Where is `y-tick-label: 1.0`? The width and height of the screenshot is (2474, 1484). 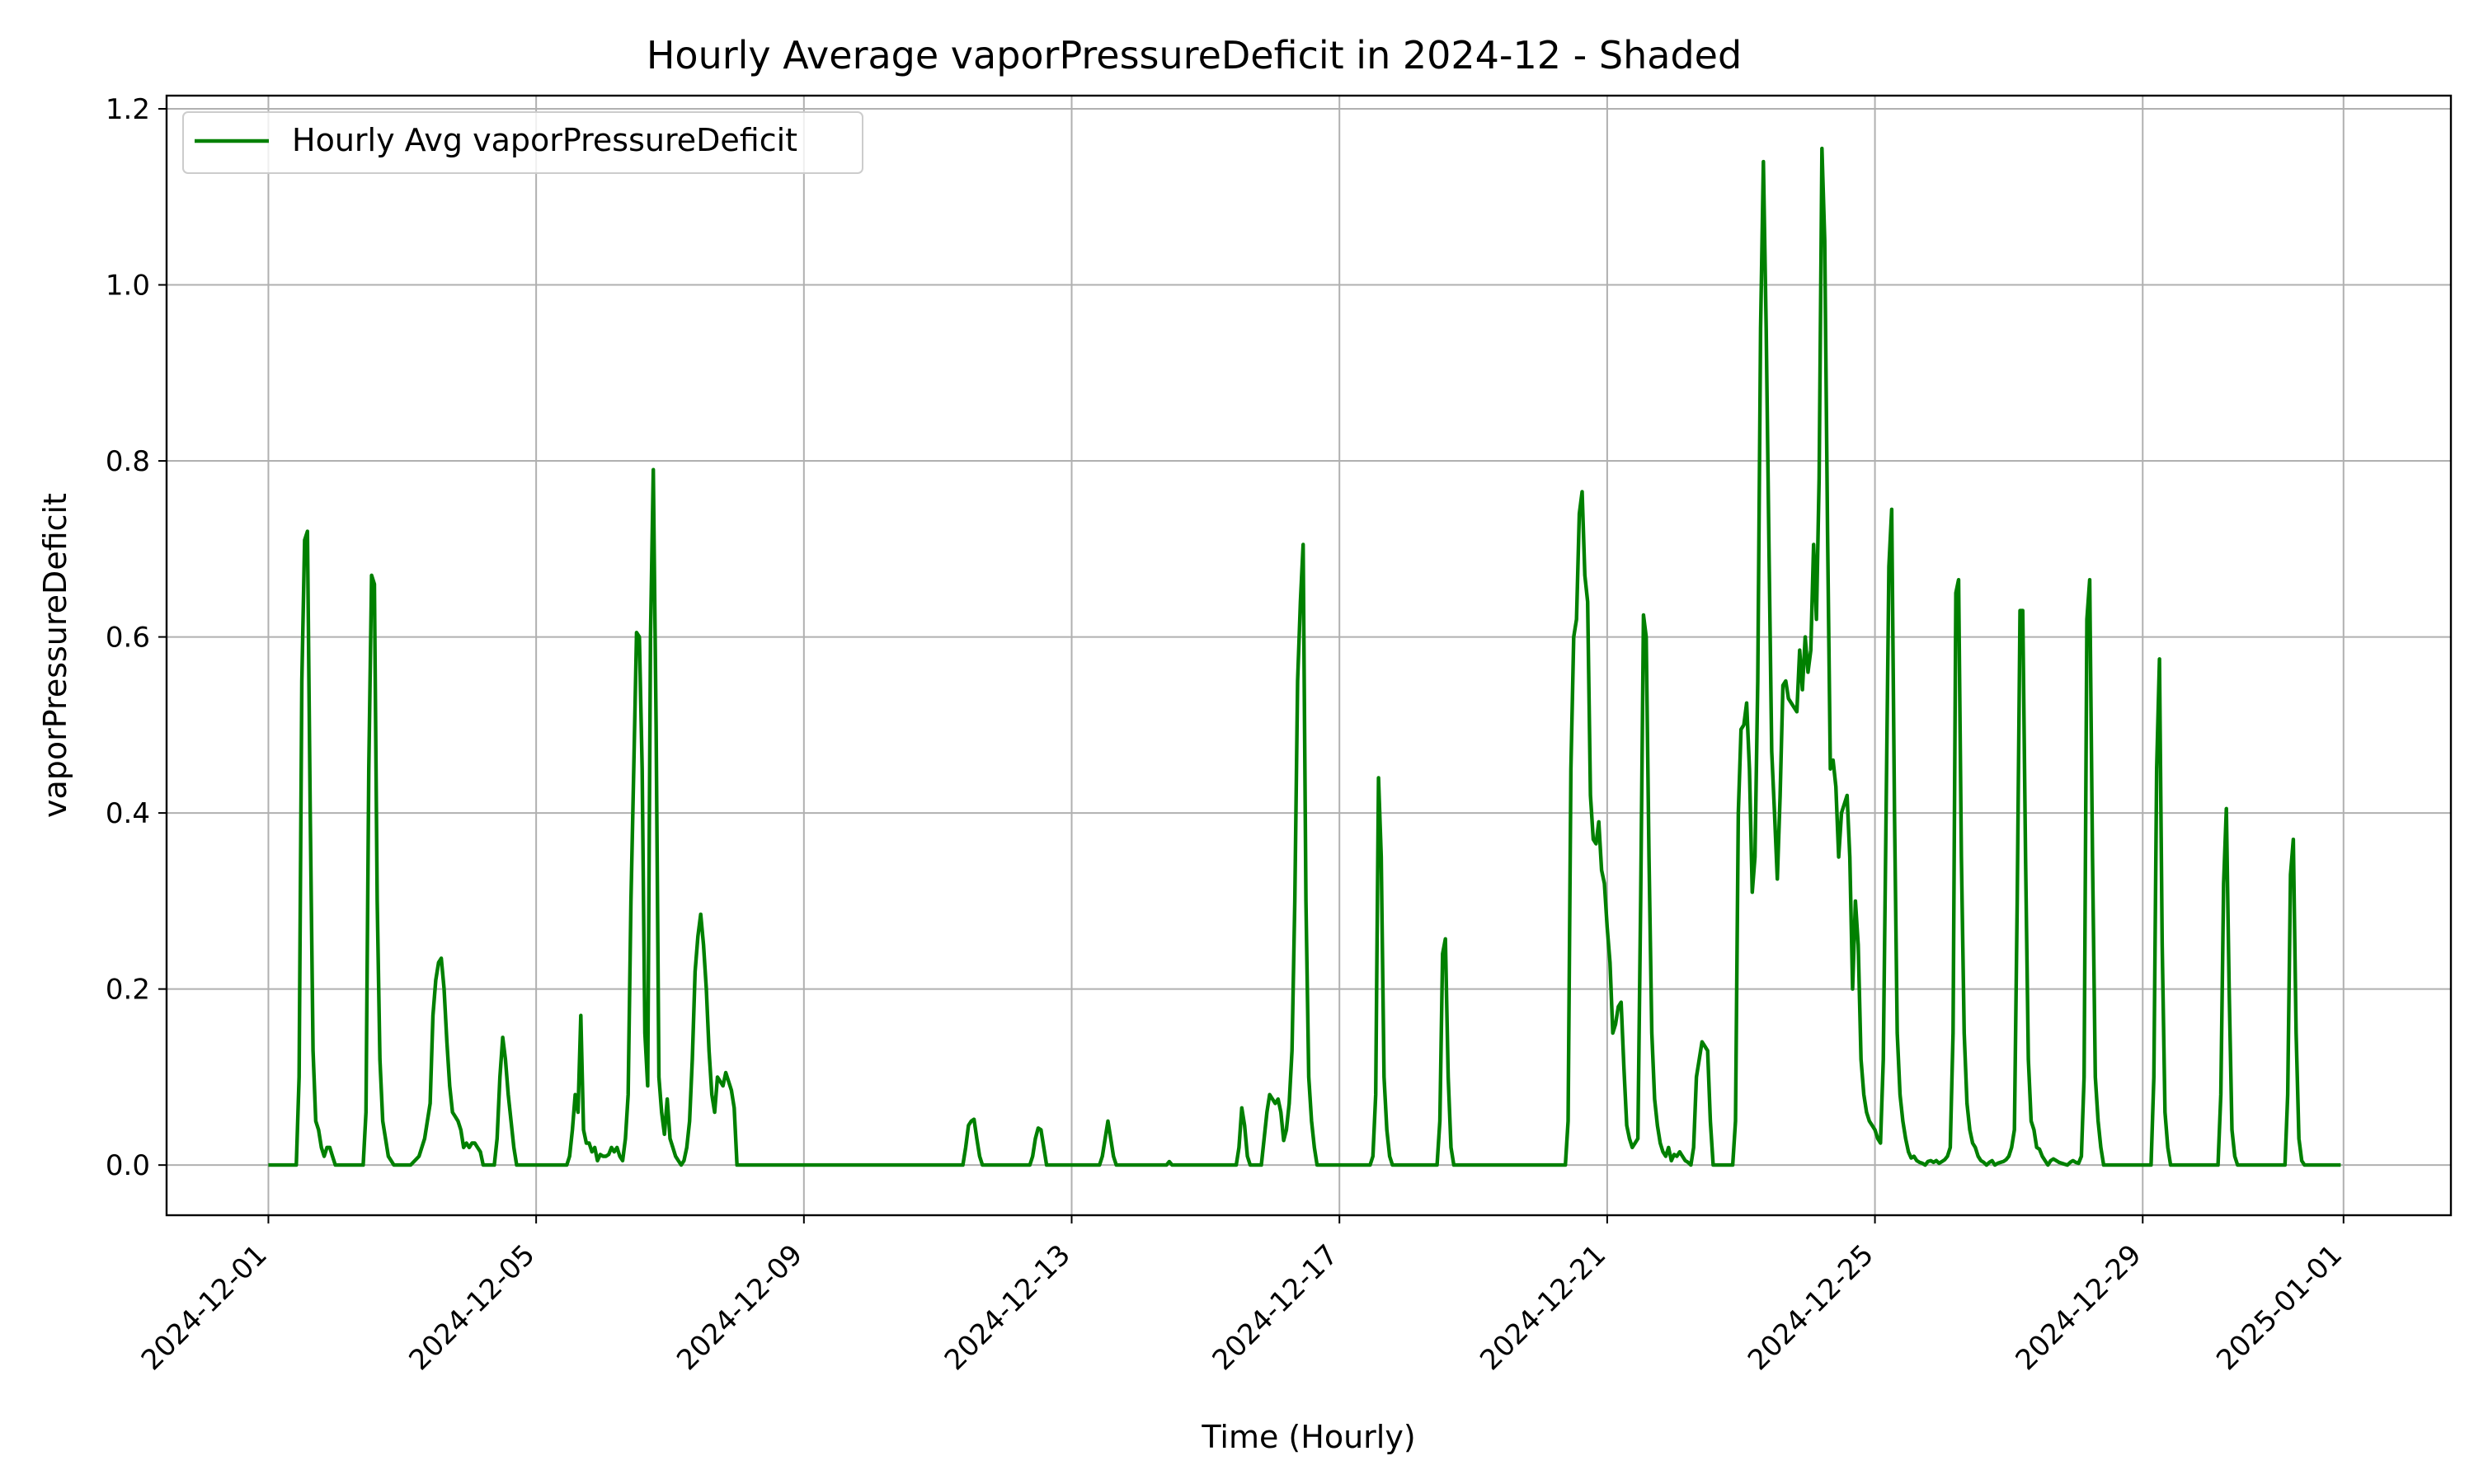
y-tick-label: 1.0 is located at coordinates (128, 286).